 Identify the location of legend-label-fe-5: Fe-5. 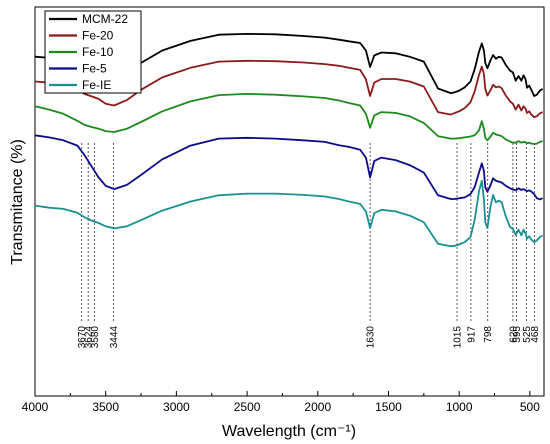
(94, 69).